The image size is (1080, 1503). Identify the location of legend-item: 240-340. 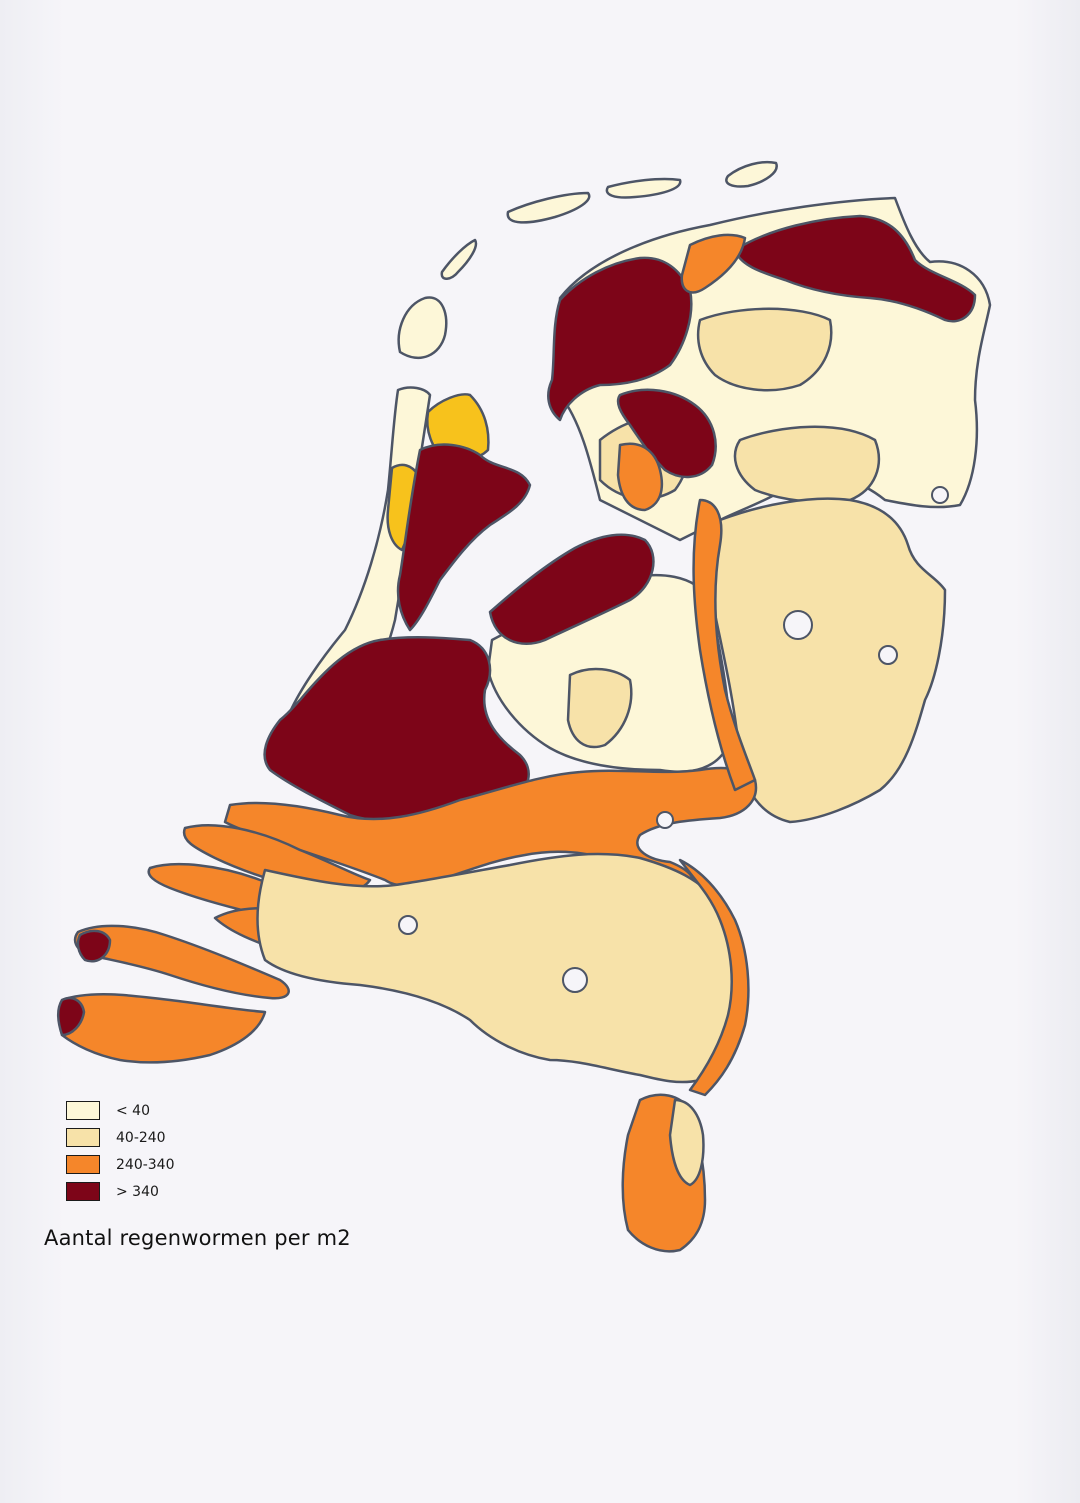
(120, 1164).